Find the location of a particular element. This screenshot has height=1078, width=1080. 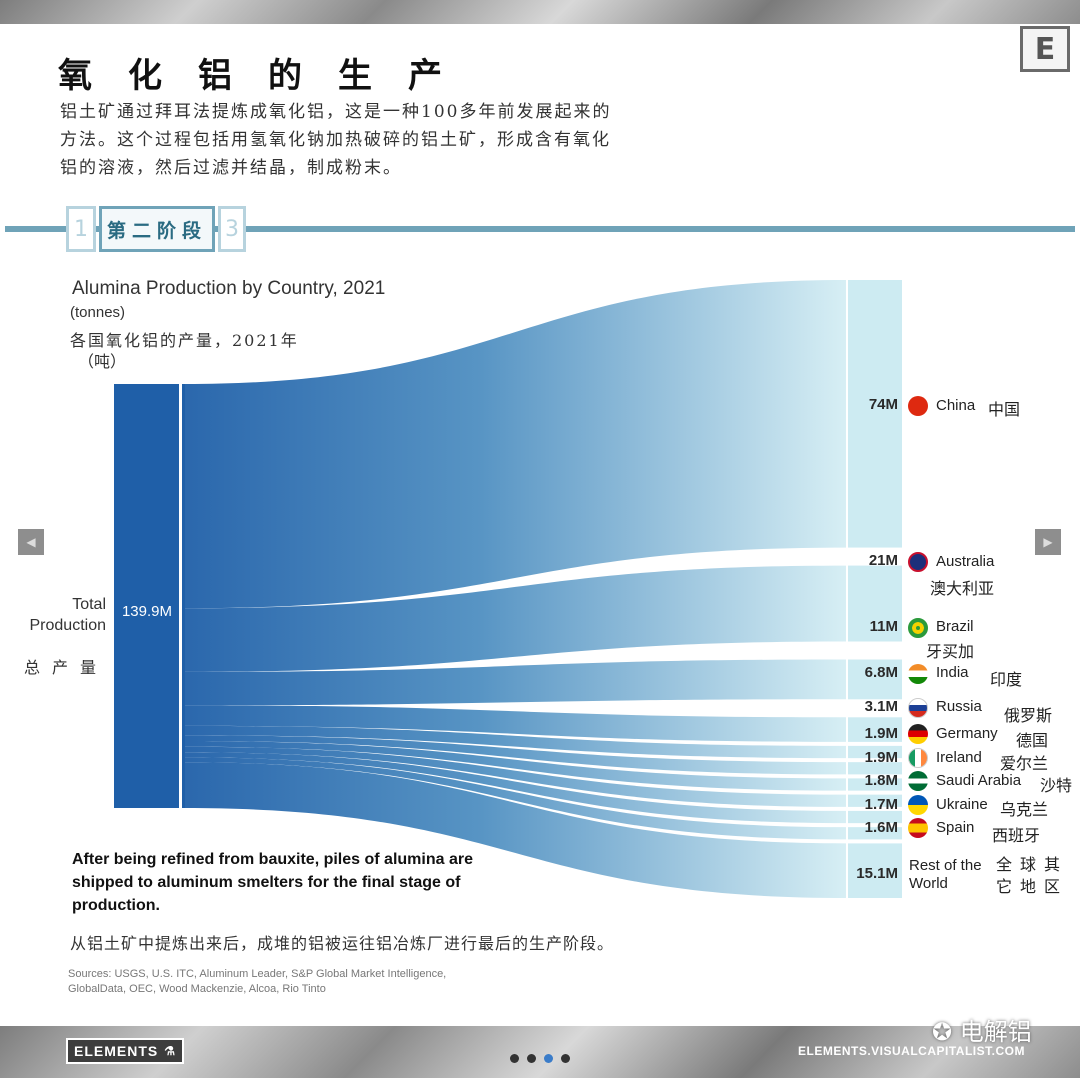

flow-germany is located at coordinates (515, 755).